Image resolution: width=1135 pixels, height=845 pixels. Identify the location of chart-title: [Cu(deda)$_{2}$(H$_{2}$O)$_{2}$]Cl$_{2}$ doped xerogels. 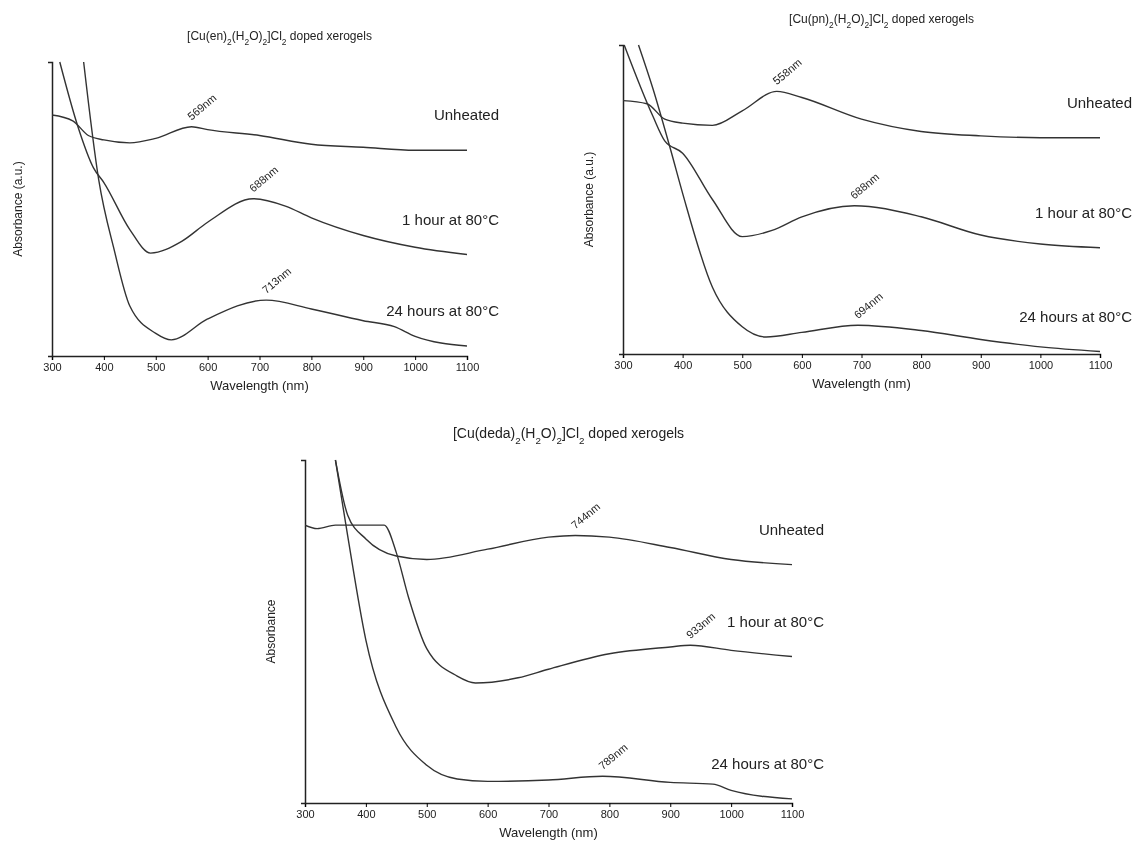
(568, 435).